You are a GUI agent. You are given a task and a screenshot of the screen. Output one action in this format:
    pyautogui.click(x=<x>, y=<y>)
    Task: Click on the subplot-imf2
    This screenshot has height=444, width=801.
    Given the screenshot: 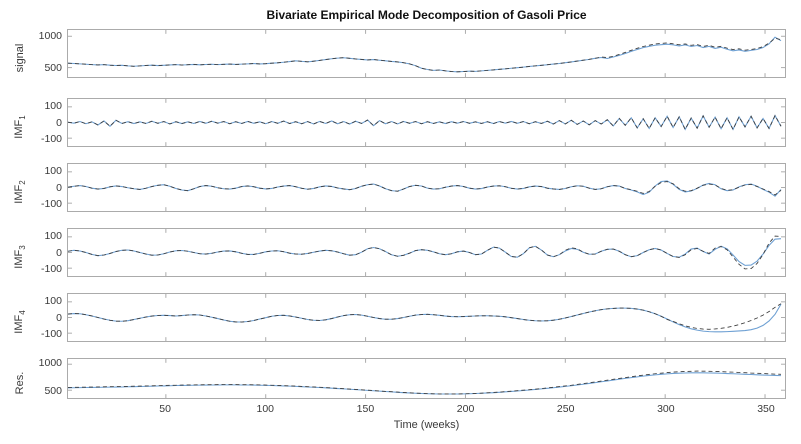 What is the action you would take?
    pyautogui.click(x=426, y=187)
    